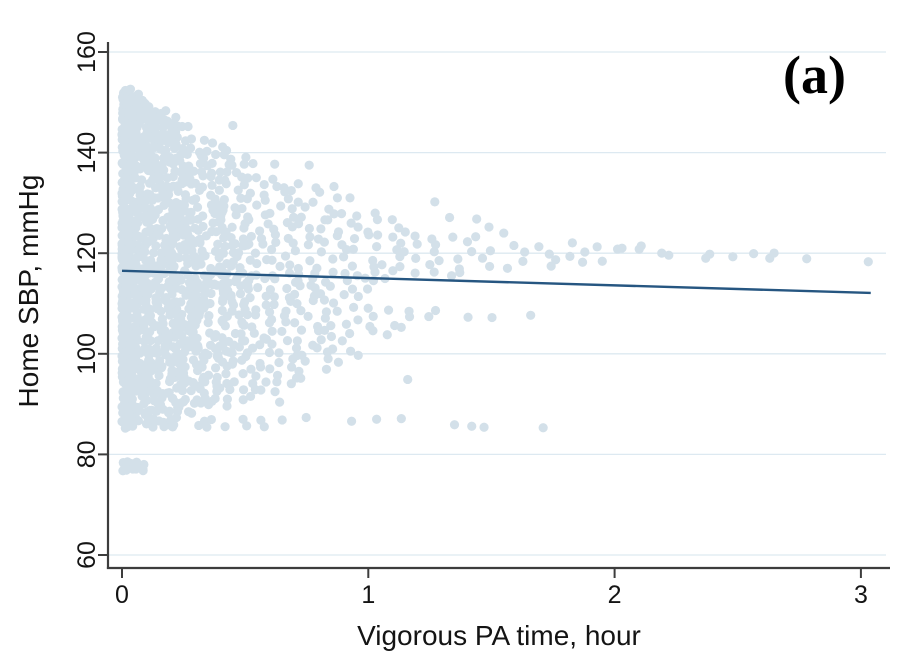  What do you see at coordinates (861, 595) in the screenshot?
I see `x-tick-label: 3` at bounding box center [861, 595].